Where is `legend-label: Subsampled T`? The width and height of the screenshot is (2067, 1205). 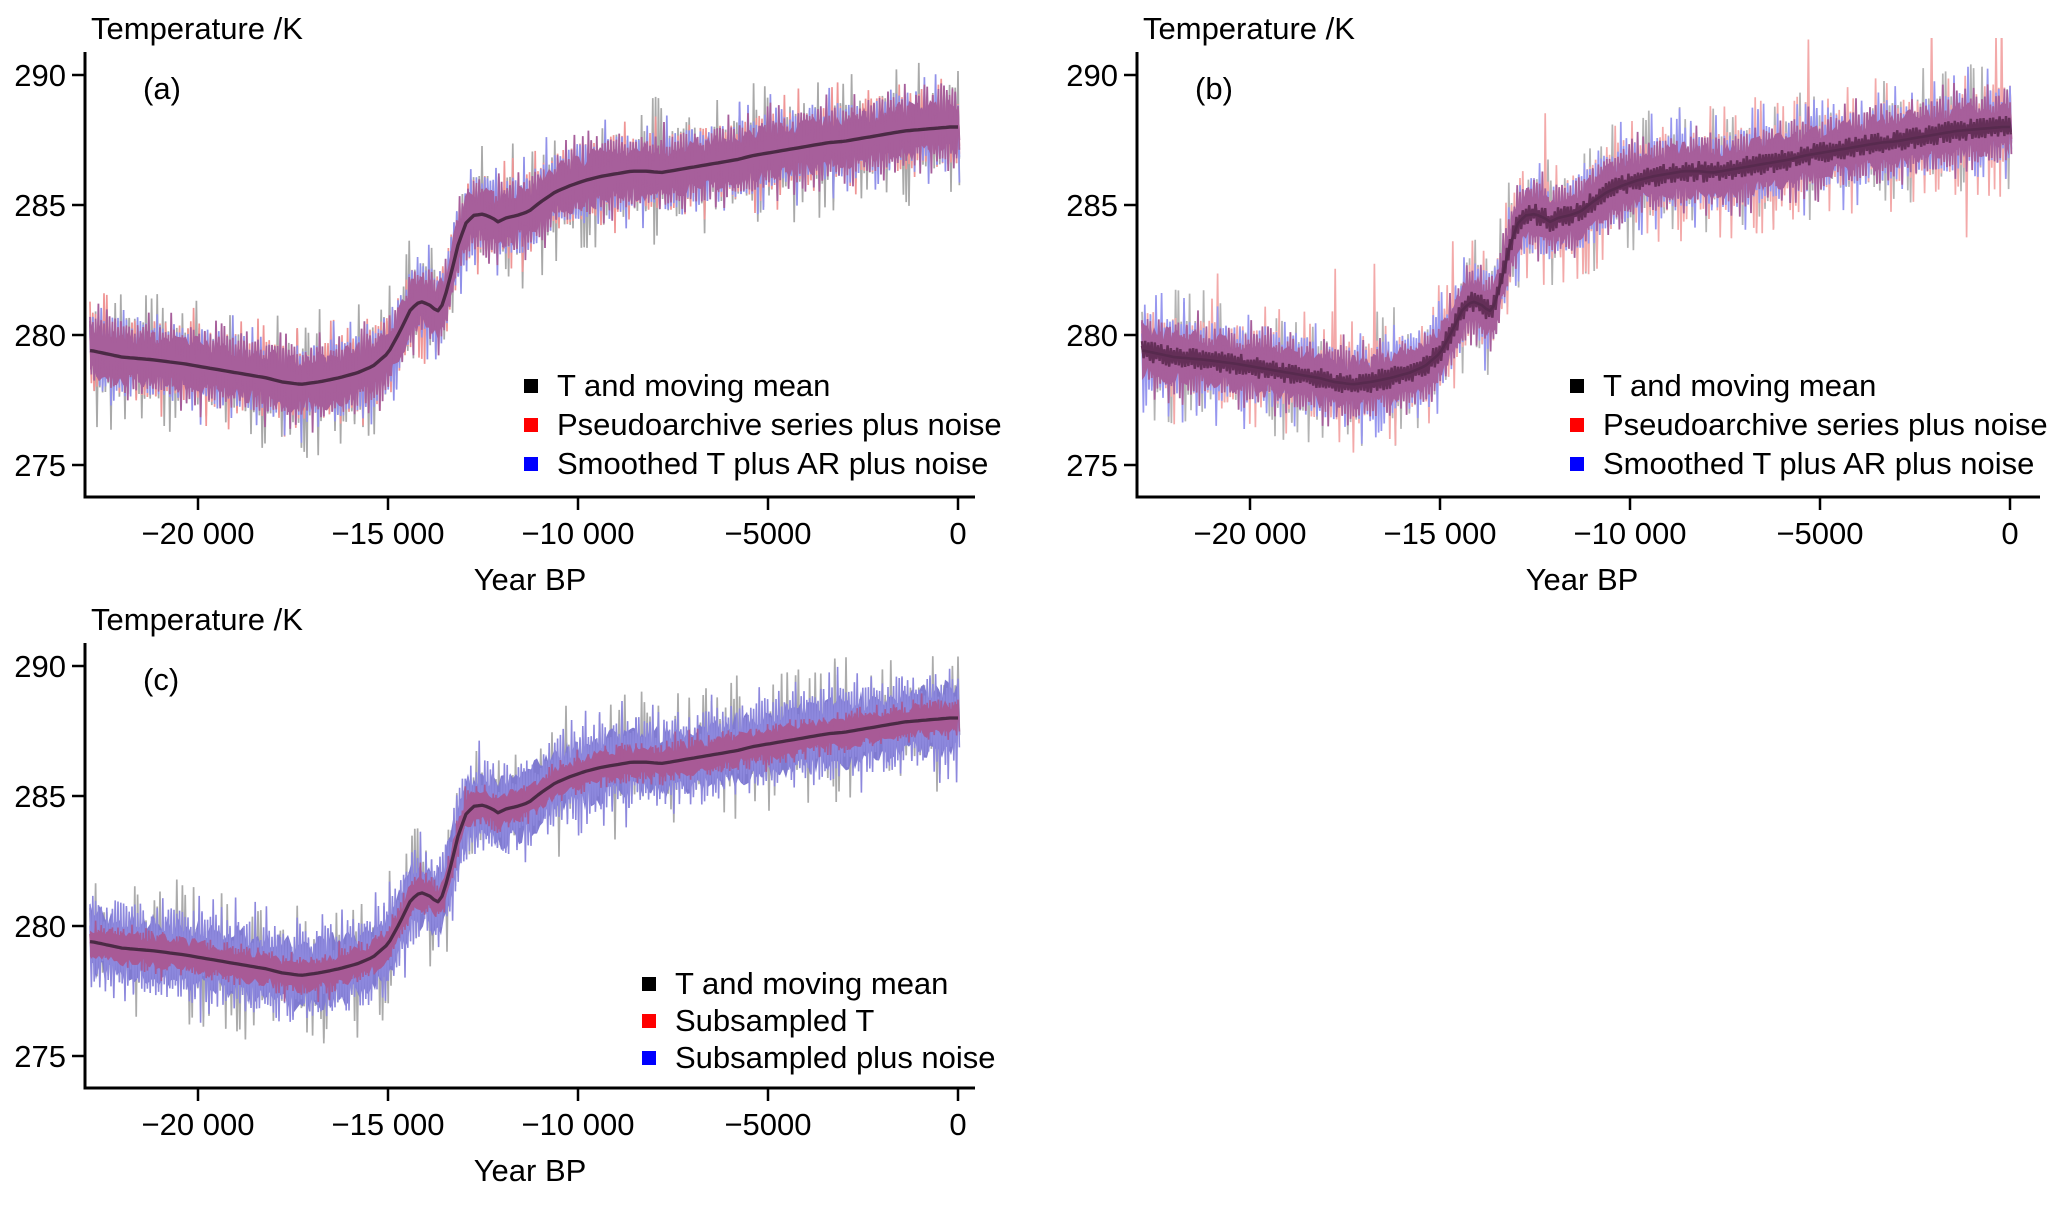
legend-label: Subsampled T is located at coordinates (774, 1020).